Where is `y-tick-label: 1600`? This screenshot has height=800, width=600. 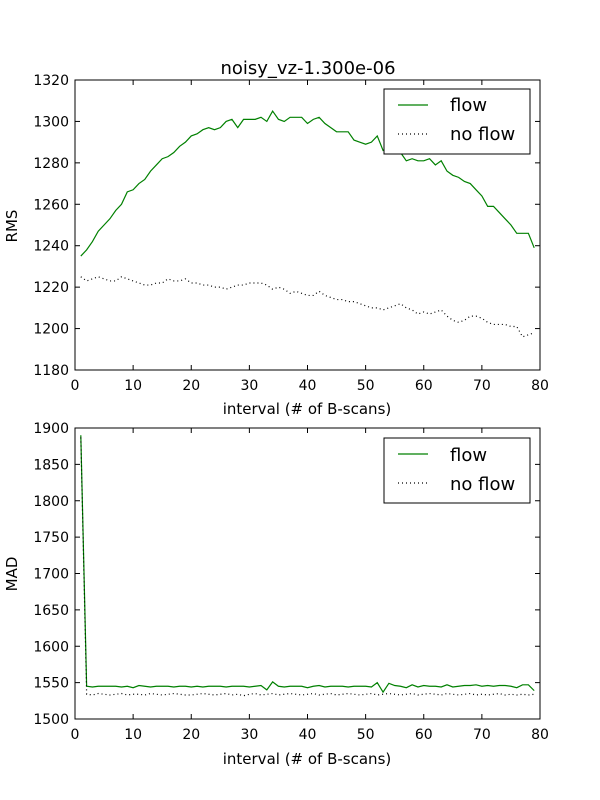 y-tick-label: 1600 is located at coordinates (51, 647).